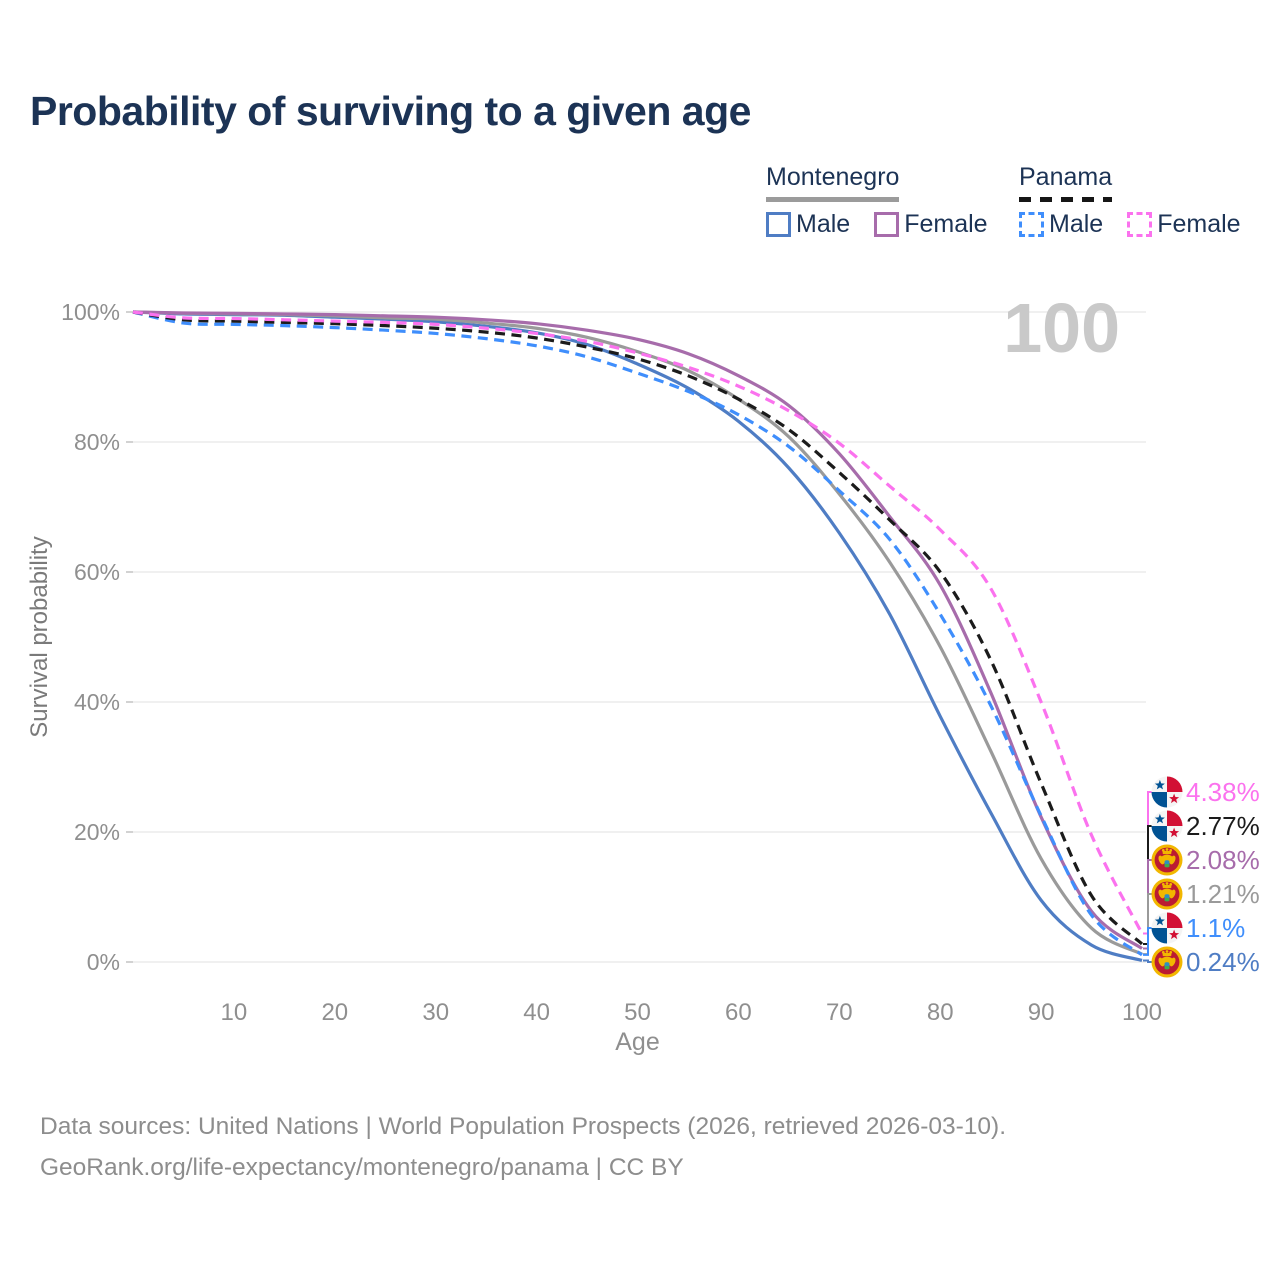 The image size is (1280, 1280). I want to click on y-tick-label-40: 40%, so click(97, 702).